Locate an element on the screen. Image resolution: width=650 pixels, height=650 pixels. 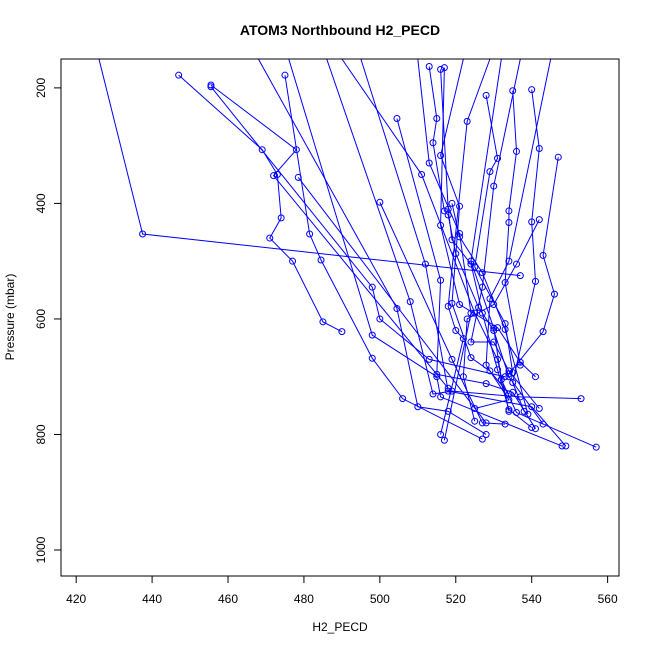
chart-title: ATOM3 Northbound H2_PECD is located at coordinates (340, 30).